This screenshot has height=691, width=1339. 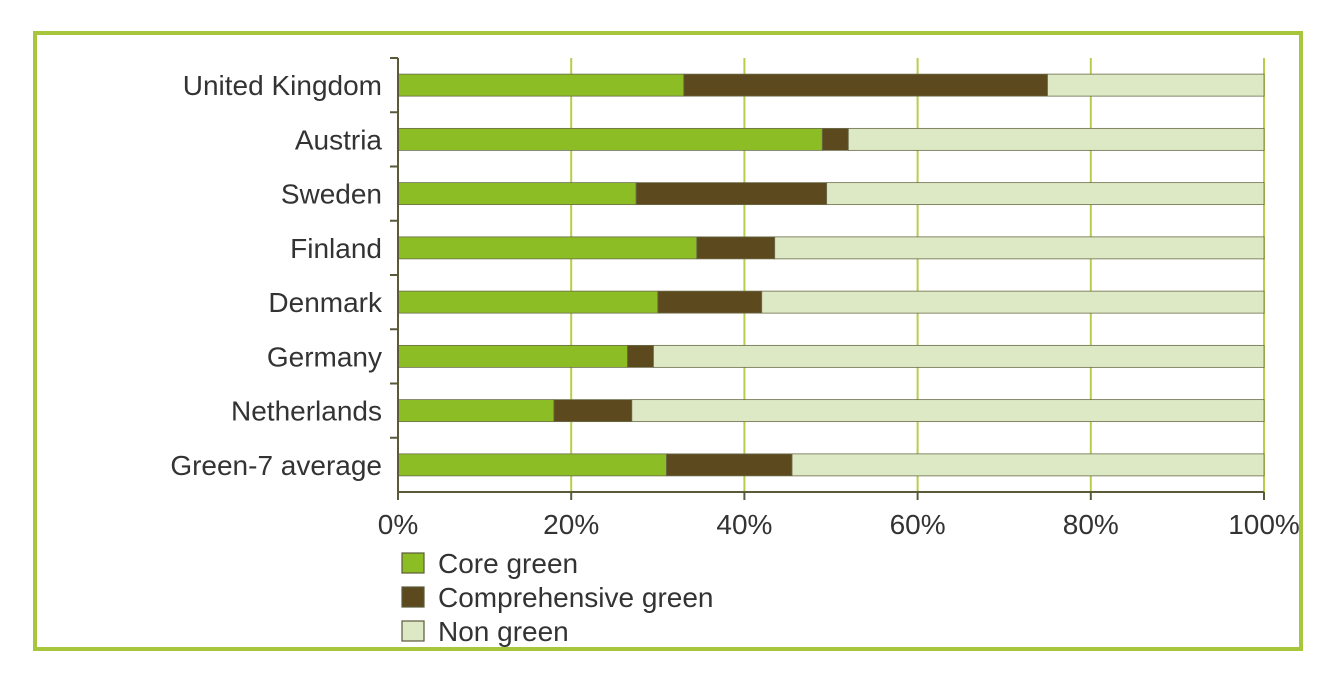 What do you see at coordinates (276, 465) in the screenshot?
I see `category-label: Green-7 average` at bounding box center [276, 465].